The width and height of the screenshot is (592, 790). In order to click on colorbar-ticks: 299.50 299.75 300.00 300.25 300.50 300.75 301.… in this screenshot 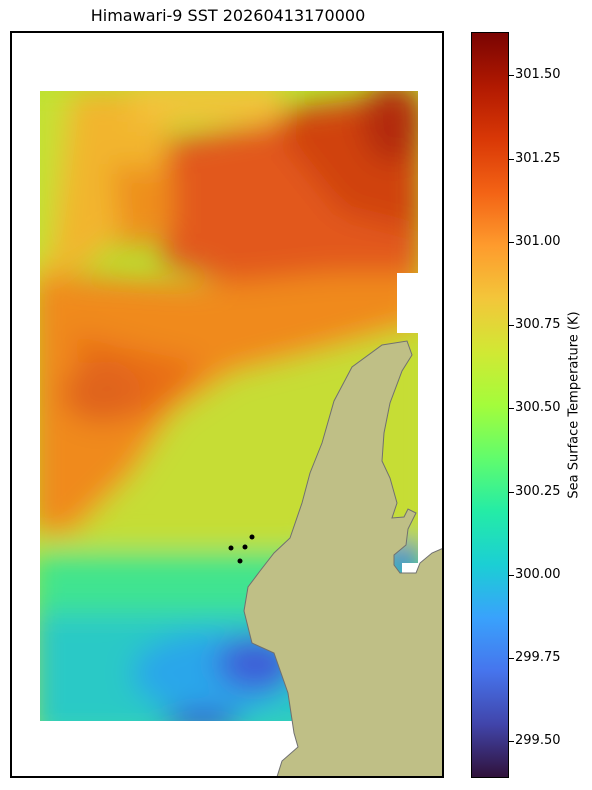, I will do `click(544, 405)`.